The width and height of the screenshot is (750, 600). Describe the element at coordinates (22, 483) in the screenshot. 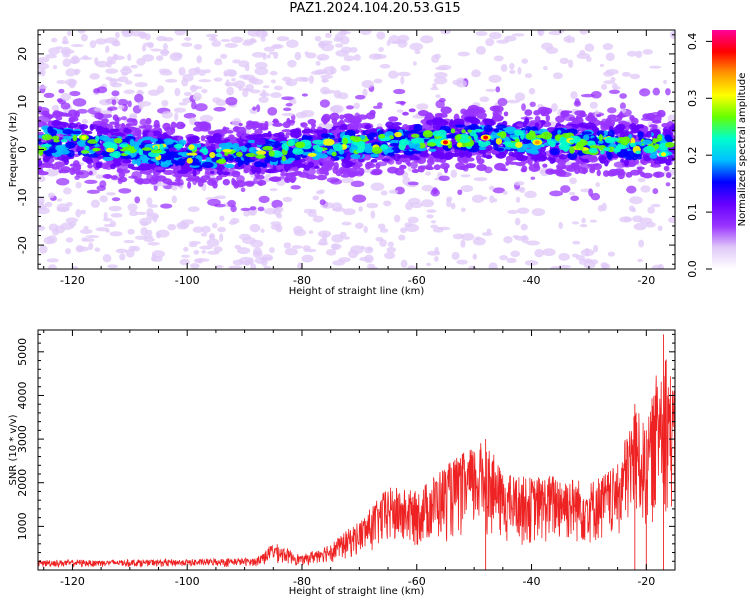

I see `y-tick-label: 2000` at that location.